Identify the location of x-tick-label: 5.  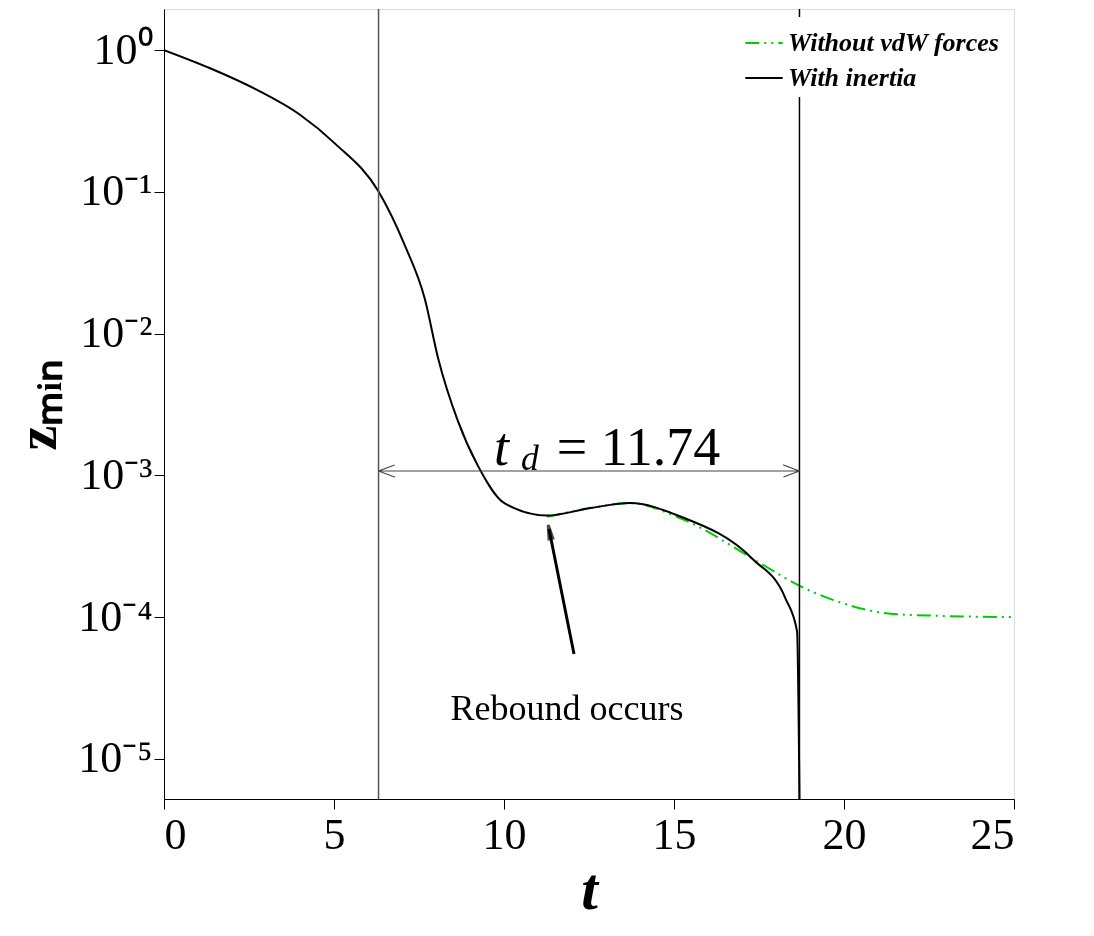
(334, 834).